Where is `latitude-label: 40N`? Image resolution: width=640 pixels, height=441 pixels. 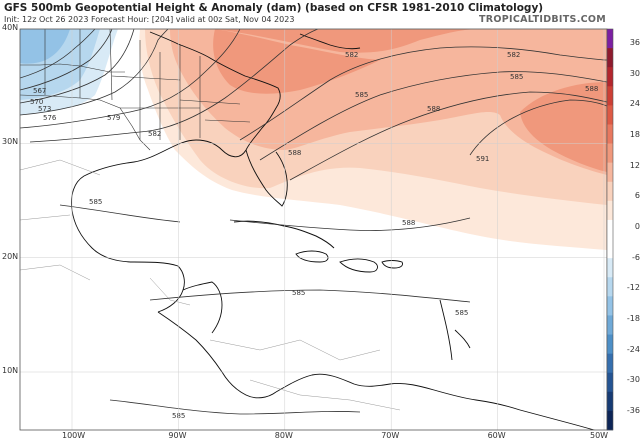
latitude-label: 40N is located at coordinates (10, 27).